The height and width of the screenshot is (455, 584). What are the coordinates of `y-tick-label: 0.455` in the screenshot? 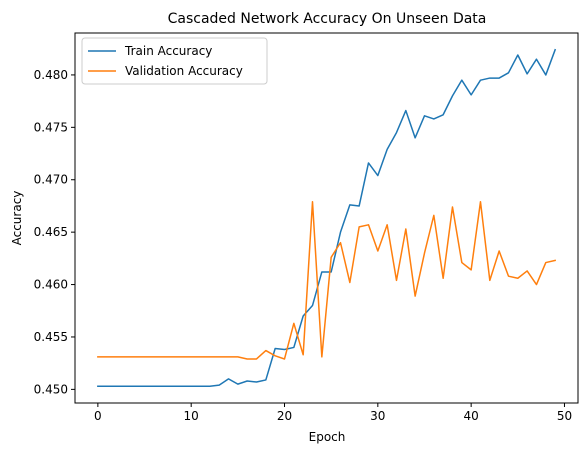 It's located at (51, 337).